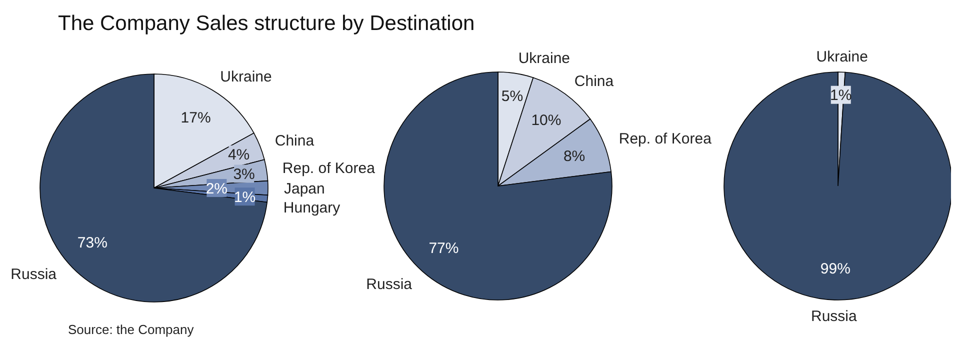 This screenshot has width=959, height=352. Describe the element at coordinates (266, 23) in the screenshot. I see `chart-title: The Company Sales structure by Destination` at that location.